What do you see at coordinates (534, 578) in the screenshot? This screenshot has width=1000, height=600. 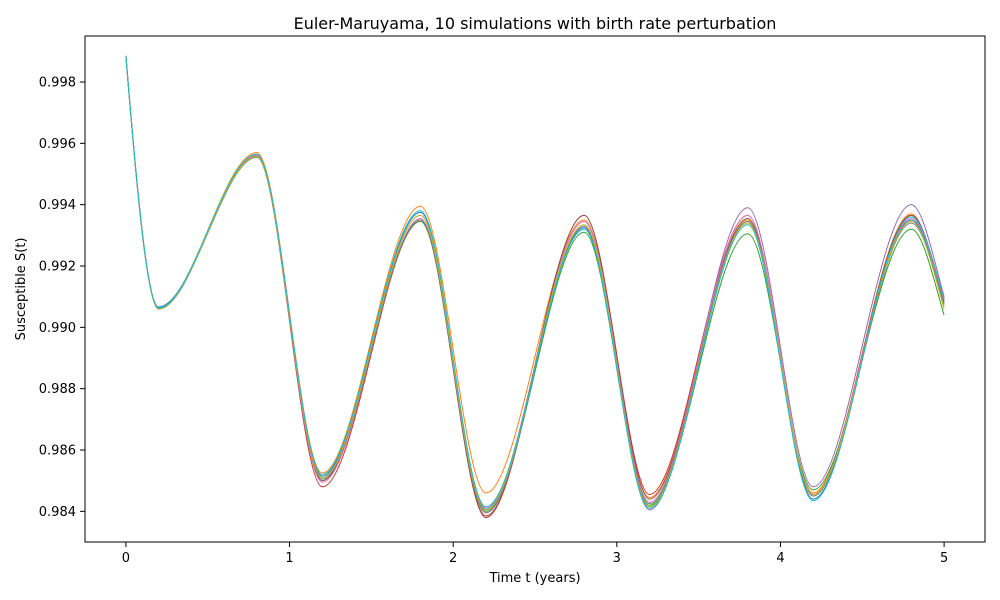 I see `x-axis-label: Time t (years)` at bounding box center [534, 578].